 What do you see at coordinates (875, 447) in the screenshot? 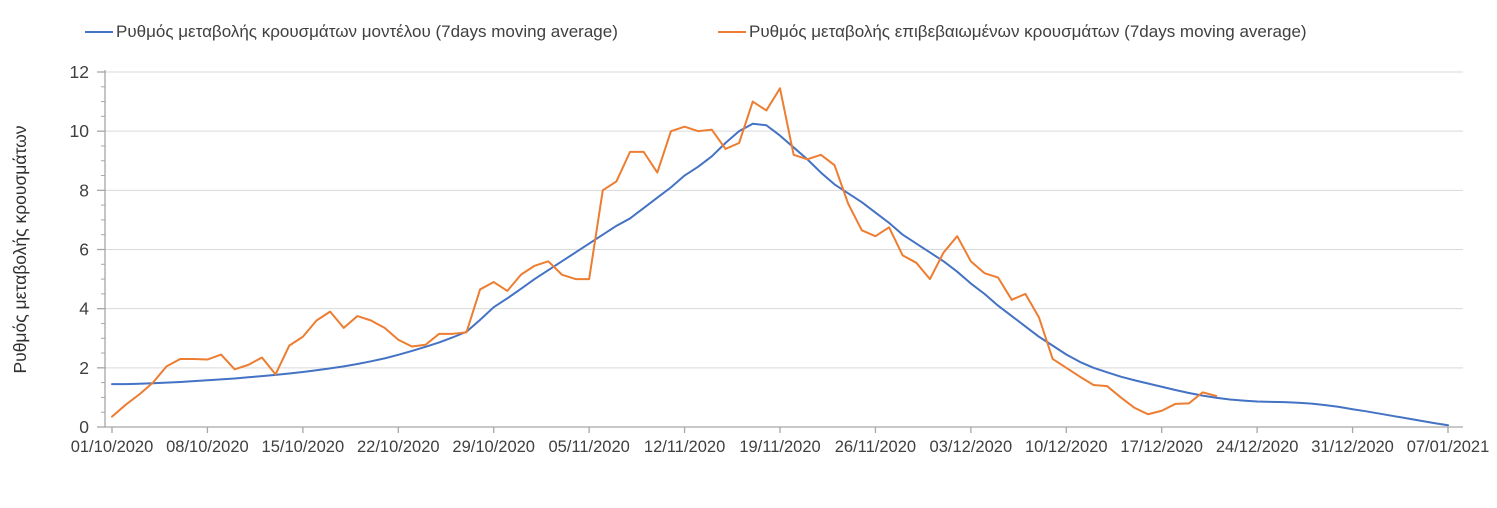
I see `x-tick-label: 26/11/2020` at bounding box center [875, 447].